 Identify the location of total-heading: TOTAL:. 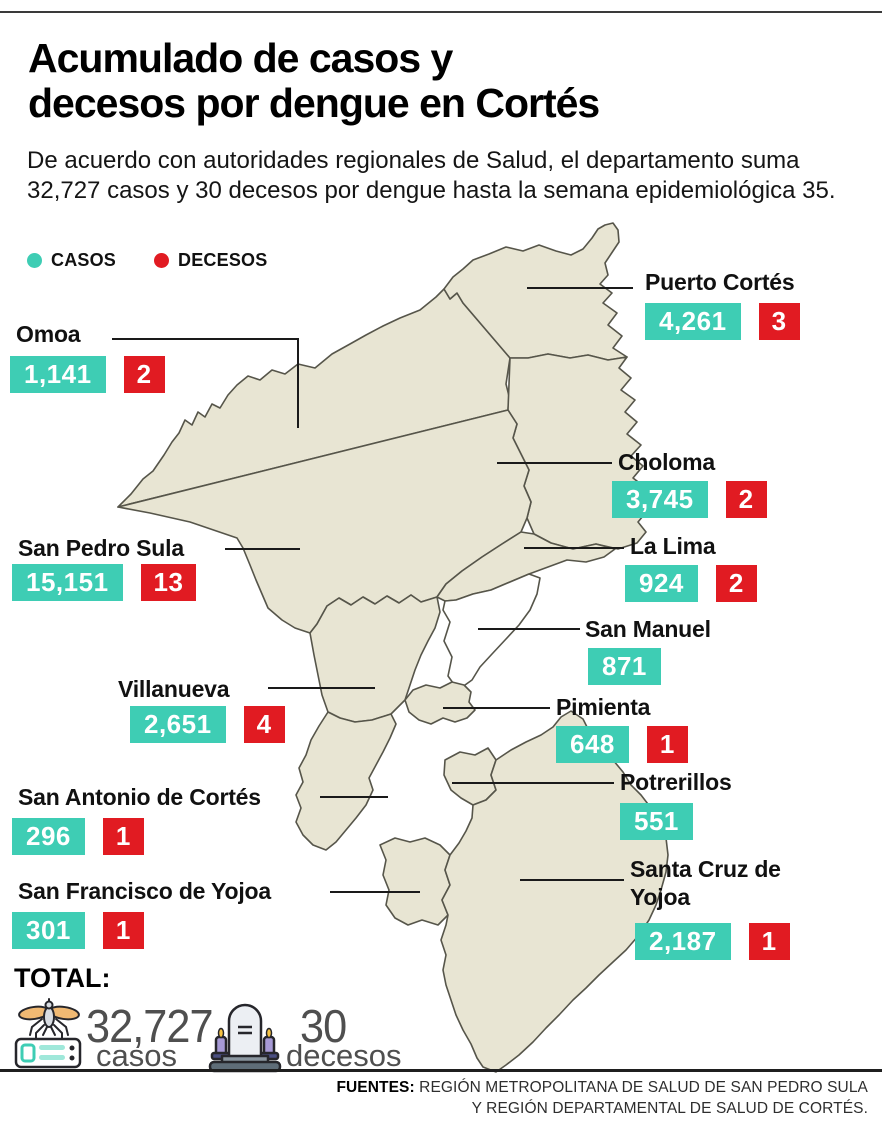
(62, 978).